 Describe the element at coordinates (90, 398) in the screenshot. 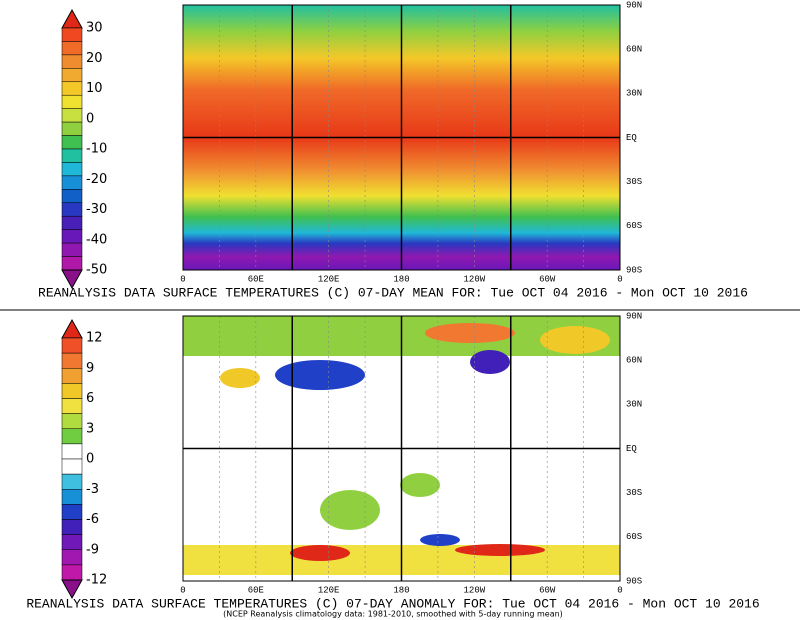

I see `colorbar-label: 6` at that location.